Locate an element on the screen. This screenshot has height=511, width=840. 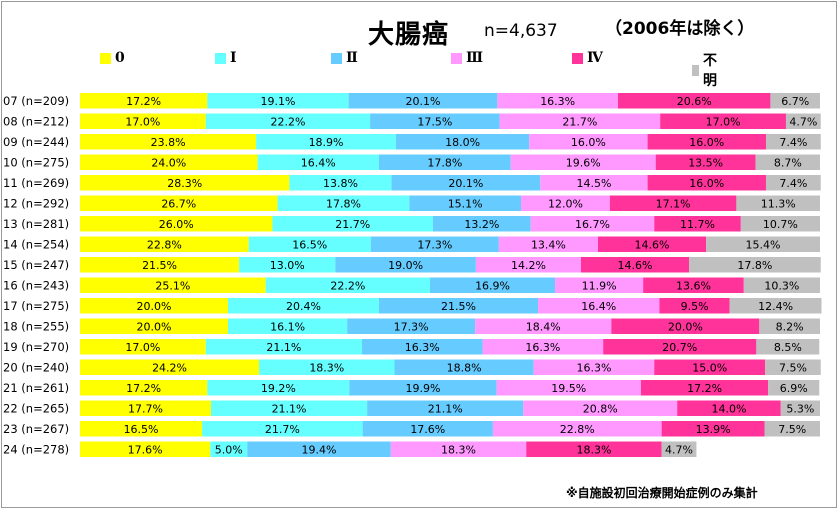
data-label: 17.7% is located at coordinates (145, 408).